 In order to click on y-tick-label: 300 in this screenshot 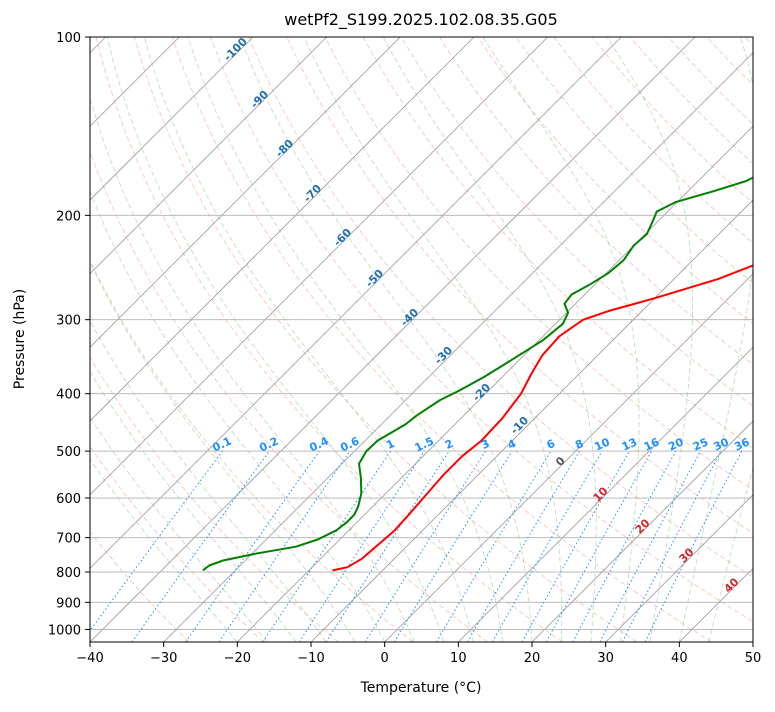, I will do `click(68, 321)`.